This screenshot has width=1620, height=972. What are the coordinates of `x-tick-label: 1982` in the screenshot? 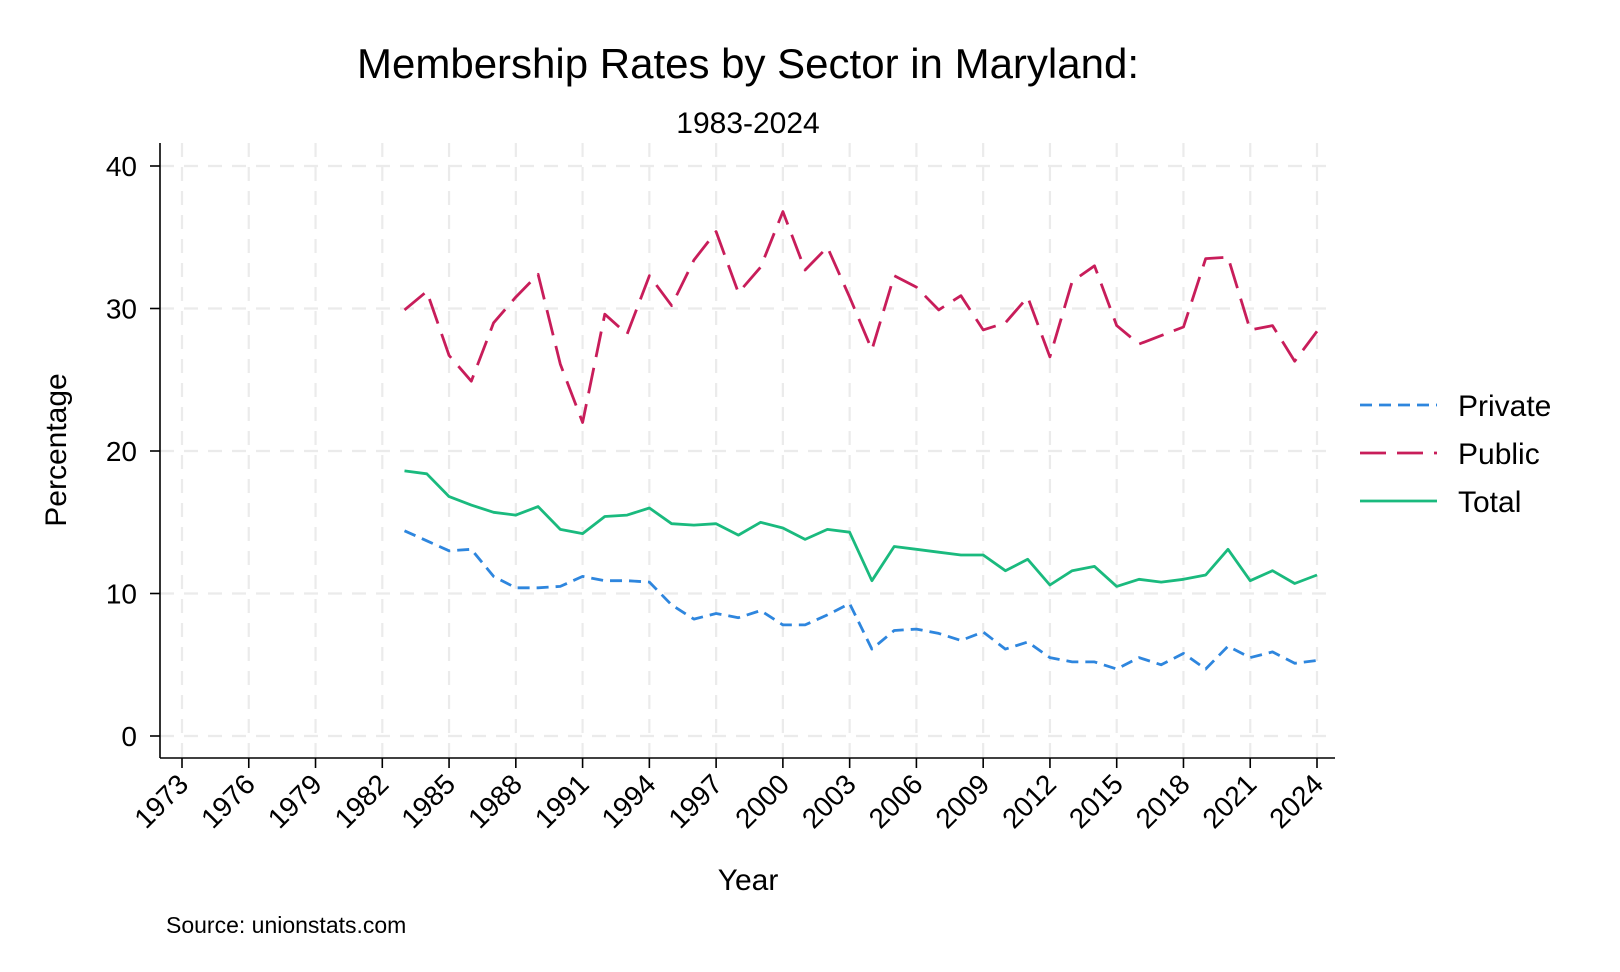 It's located at (362, 801).